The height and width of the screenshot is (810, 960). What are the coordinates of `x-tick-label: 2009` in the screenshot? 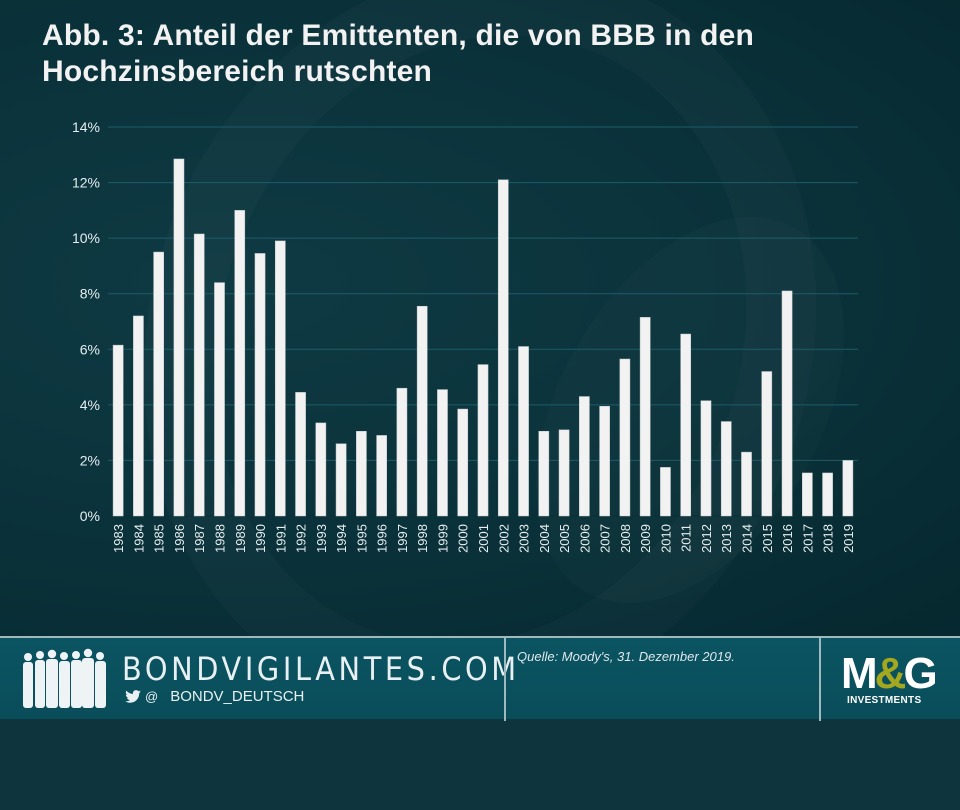 It's located at (645, 538).